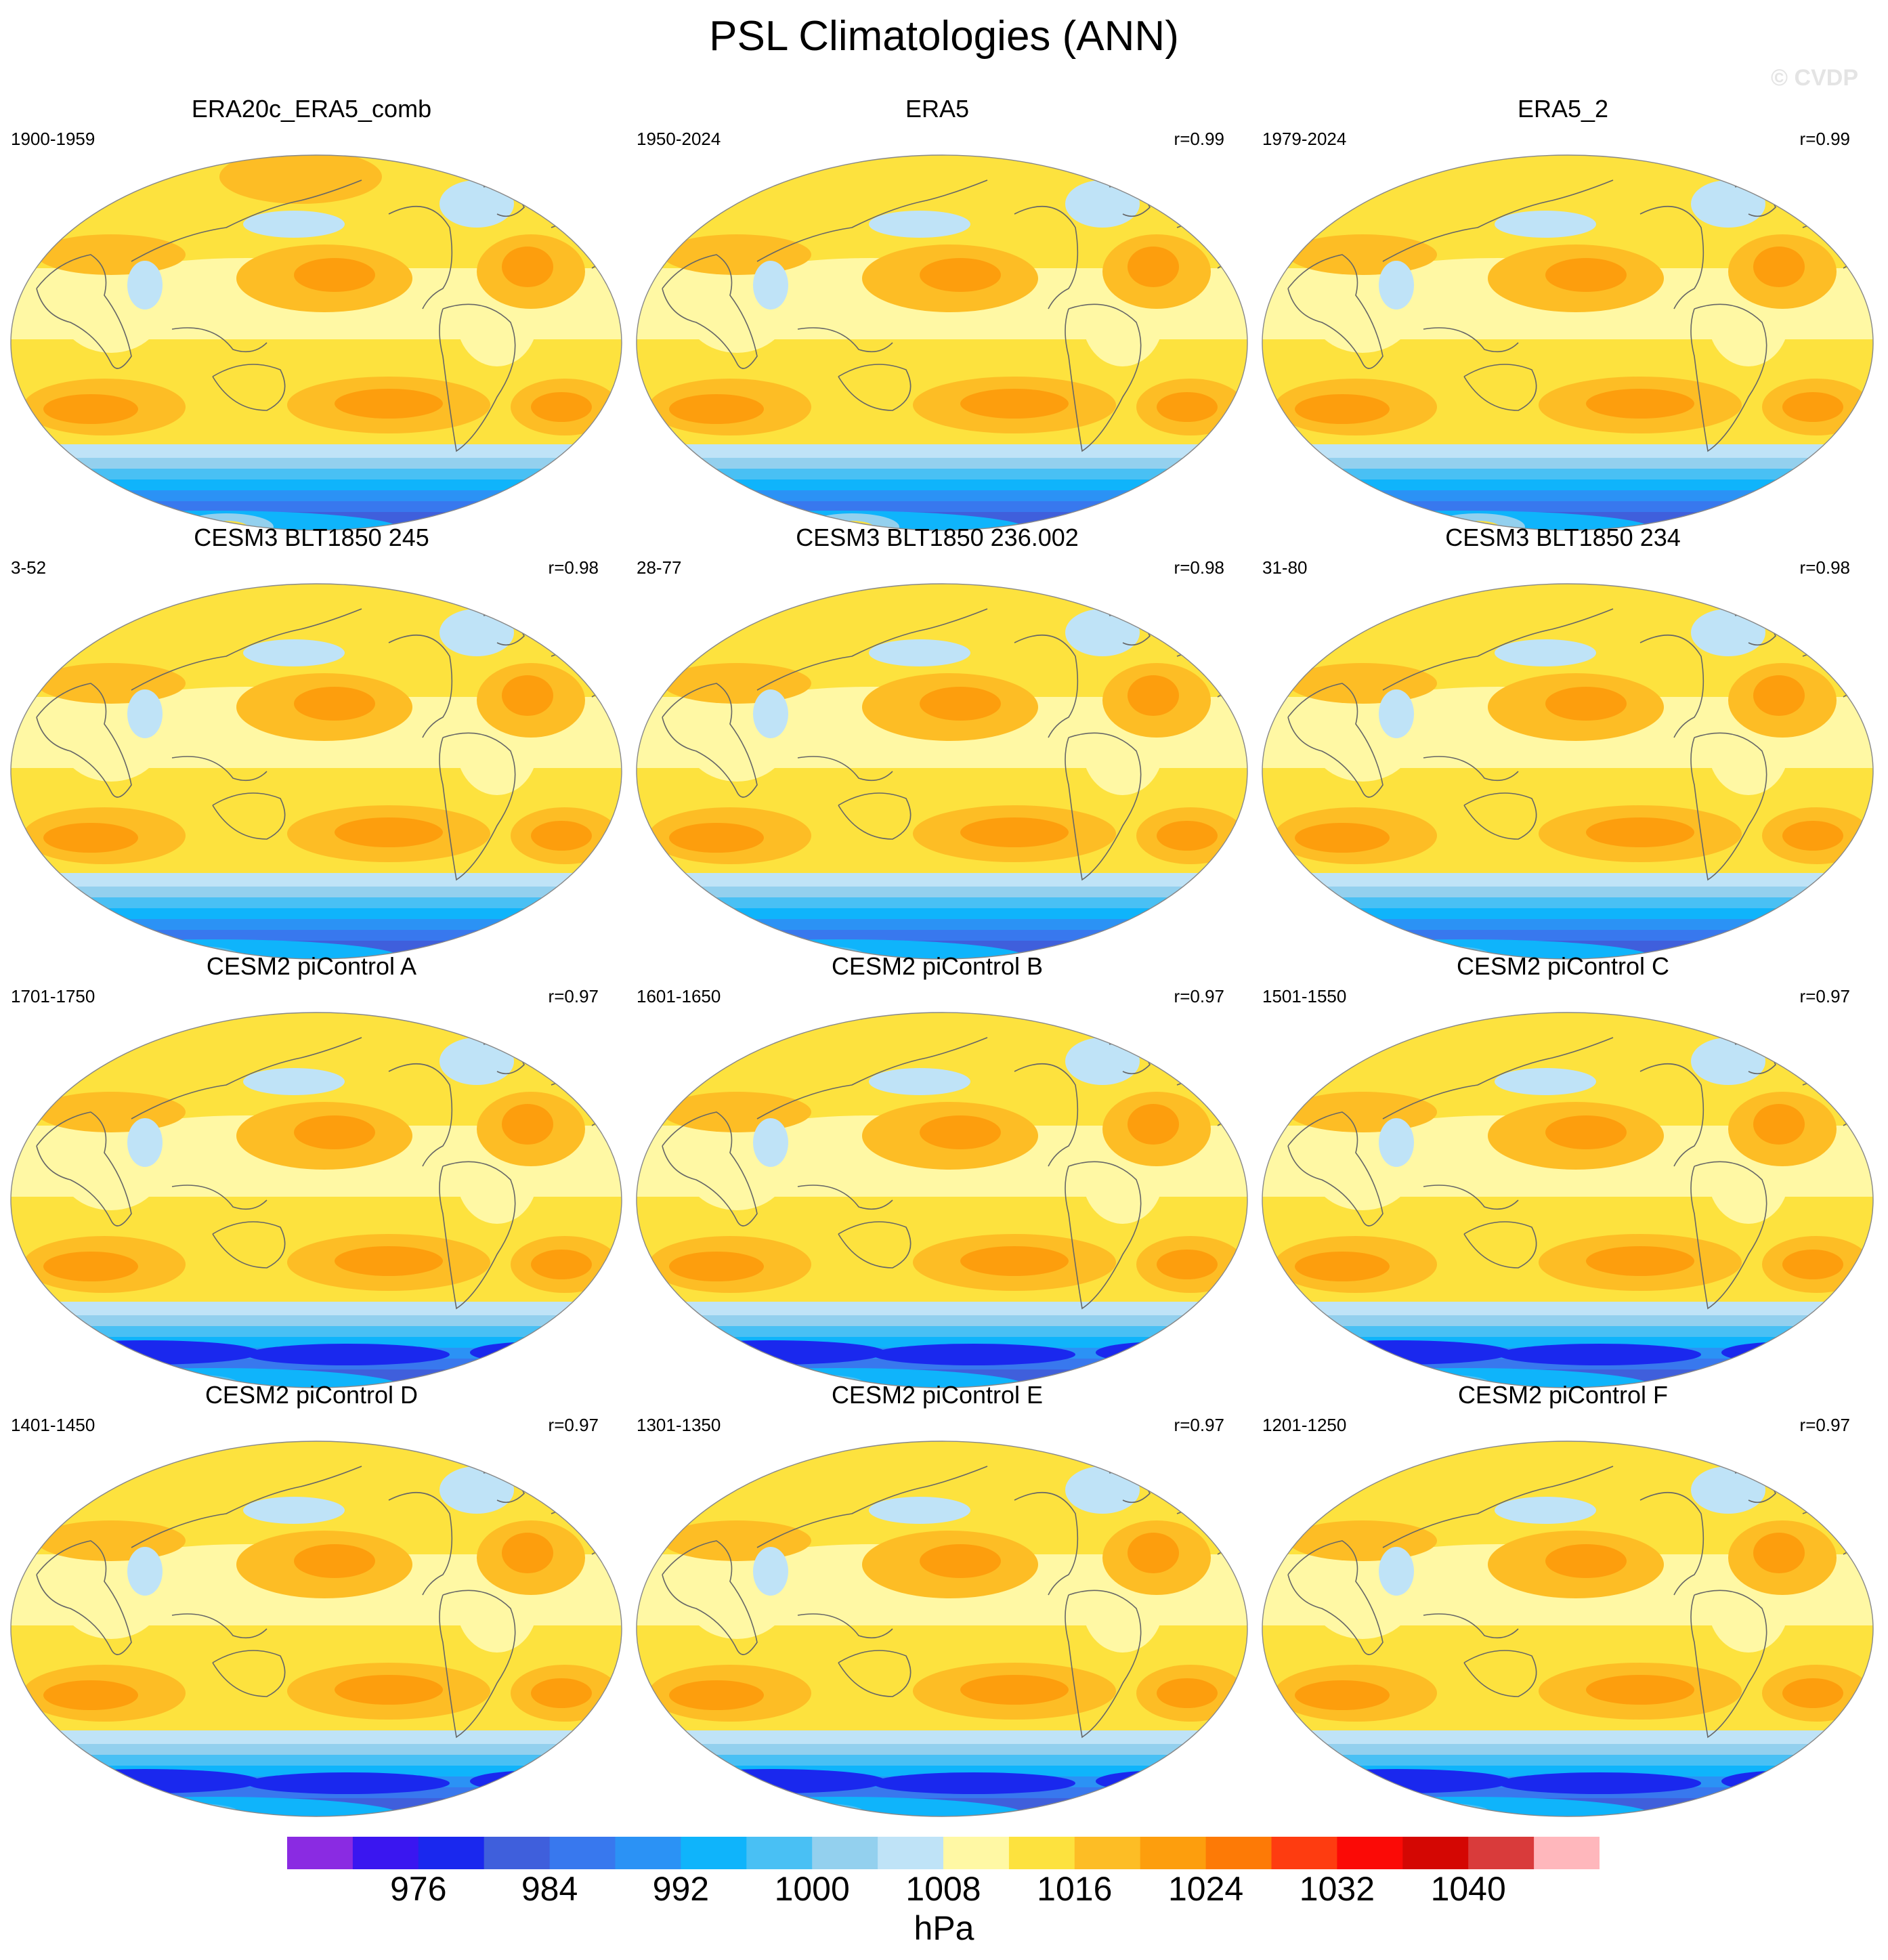 This screenshot has width=1888, height=1960. What do you see at coordinates (938, 966) in the screenshot?
I see `panel-title: CESM2 piControl B` at bounding box center [938, 966].